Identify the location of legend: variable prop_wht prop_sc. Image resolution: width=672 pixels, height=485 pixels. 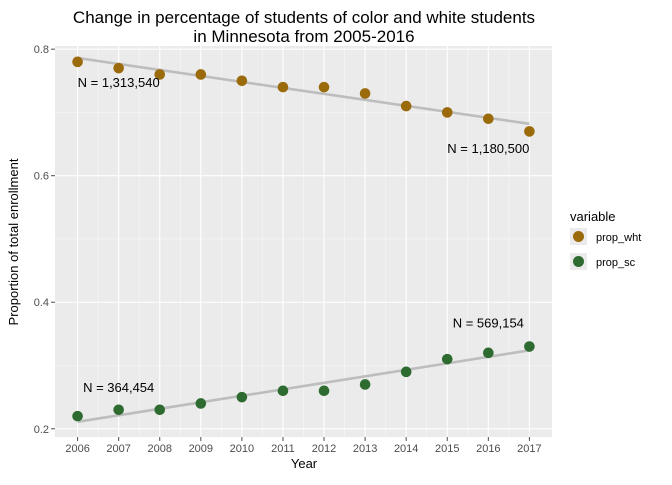
(605, 239).